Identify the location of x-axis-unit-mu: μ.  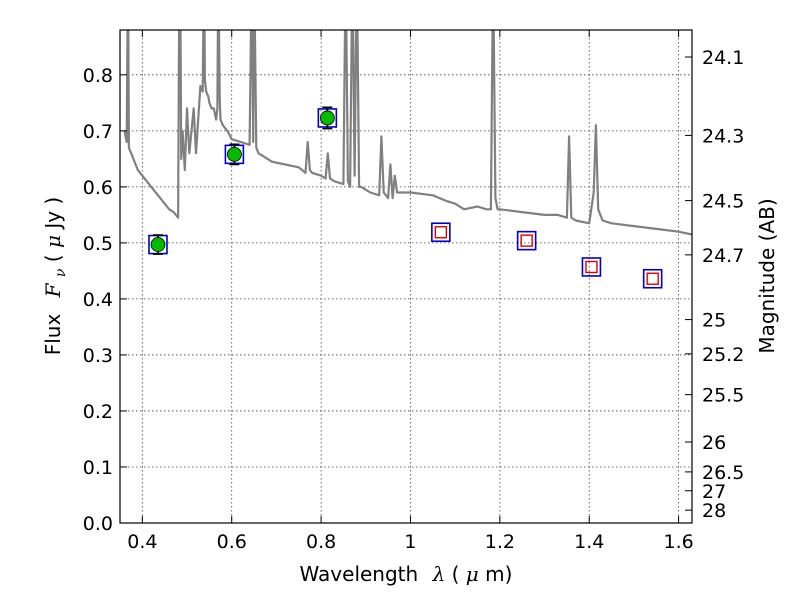
(472, 574).